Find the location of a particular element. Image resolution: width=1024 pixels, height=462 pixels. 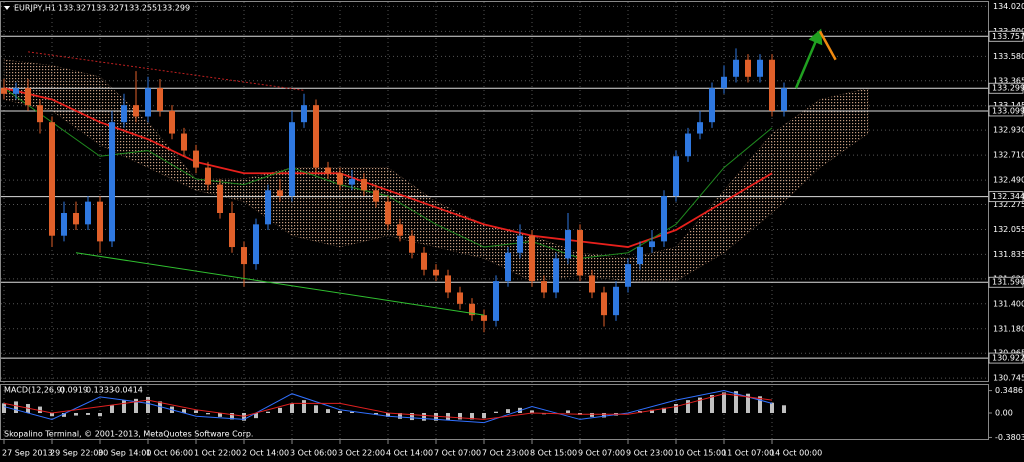

x-tick-label: 4 Oct 14:00 is located at coordinates (409, 453).